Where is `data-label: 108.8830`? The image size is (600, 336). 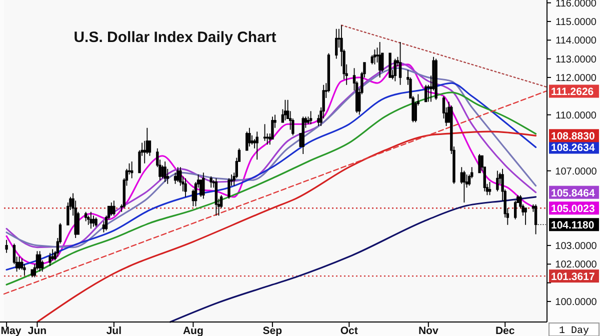 data-label: 108.8830 is located at coordinates (573, 136).